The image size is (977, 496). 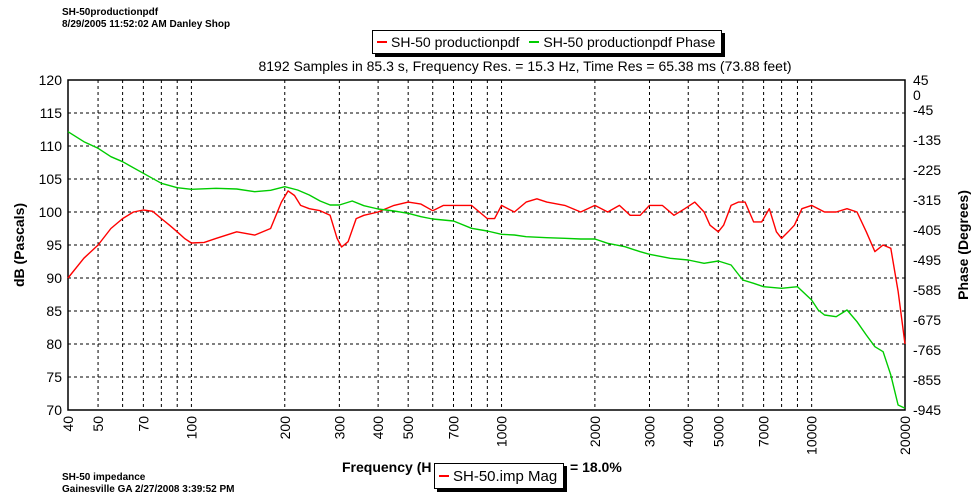 I want to click on y-tick-label: 120, so click(x=51, y=80).